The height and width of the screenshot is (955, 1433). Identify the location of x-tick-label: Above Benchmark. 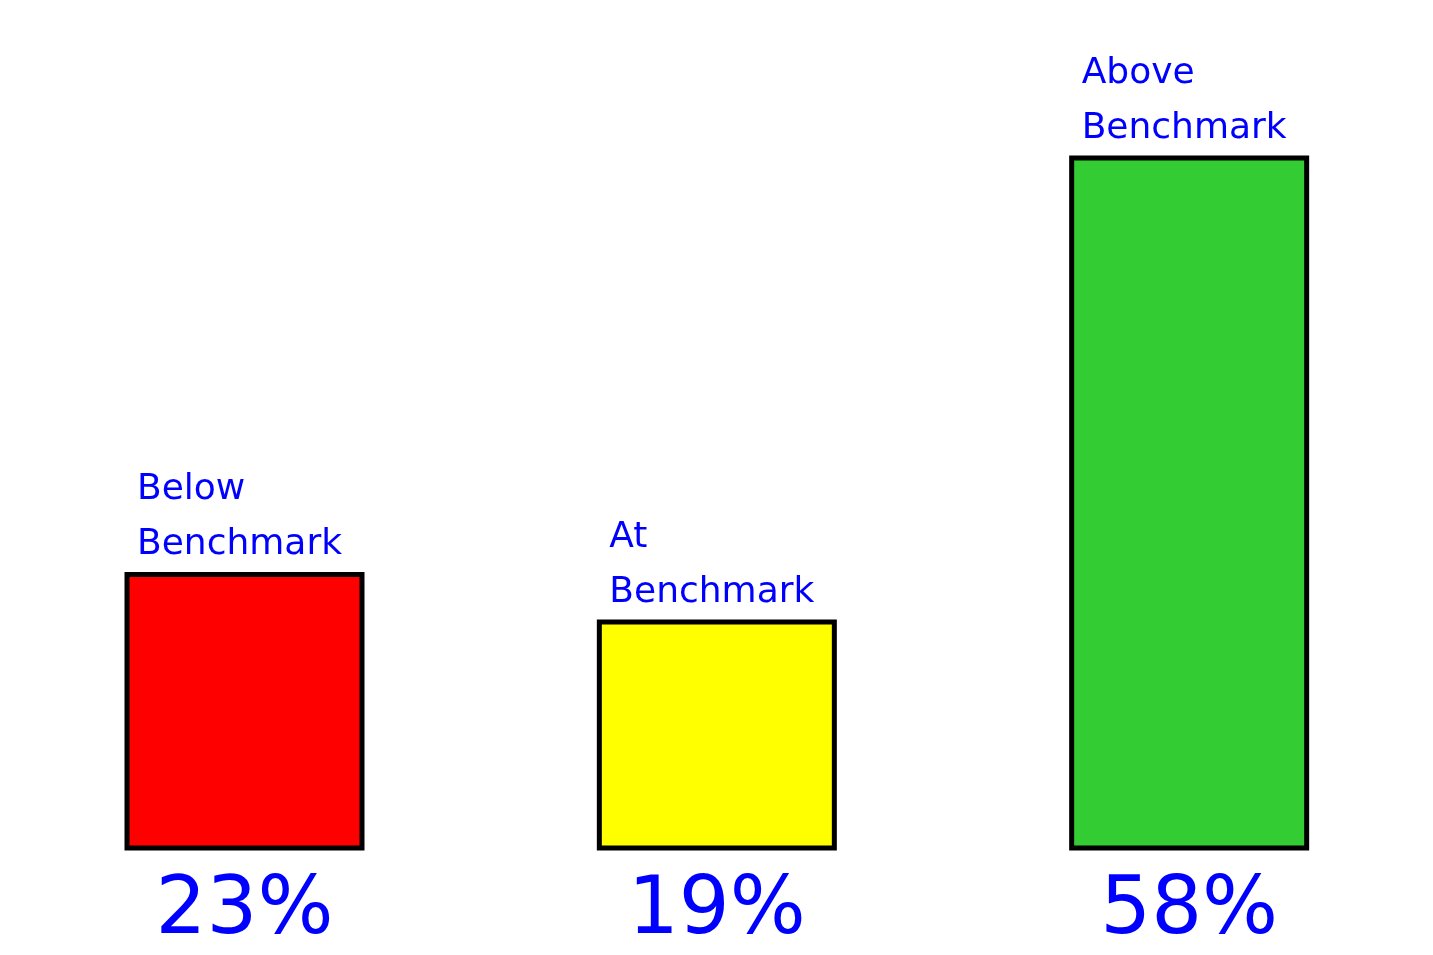
(1184, 98).